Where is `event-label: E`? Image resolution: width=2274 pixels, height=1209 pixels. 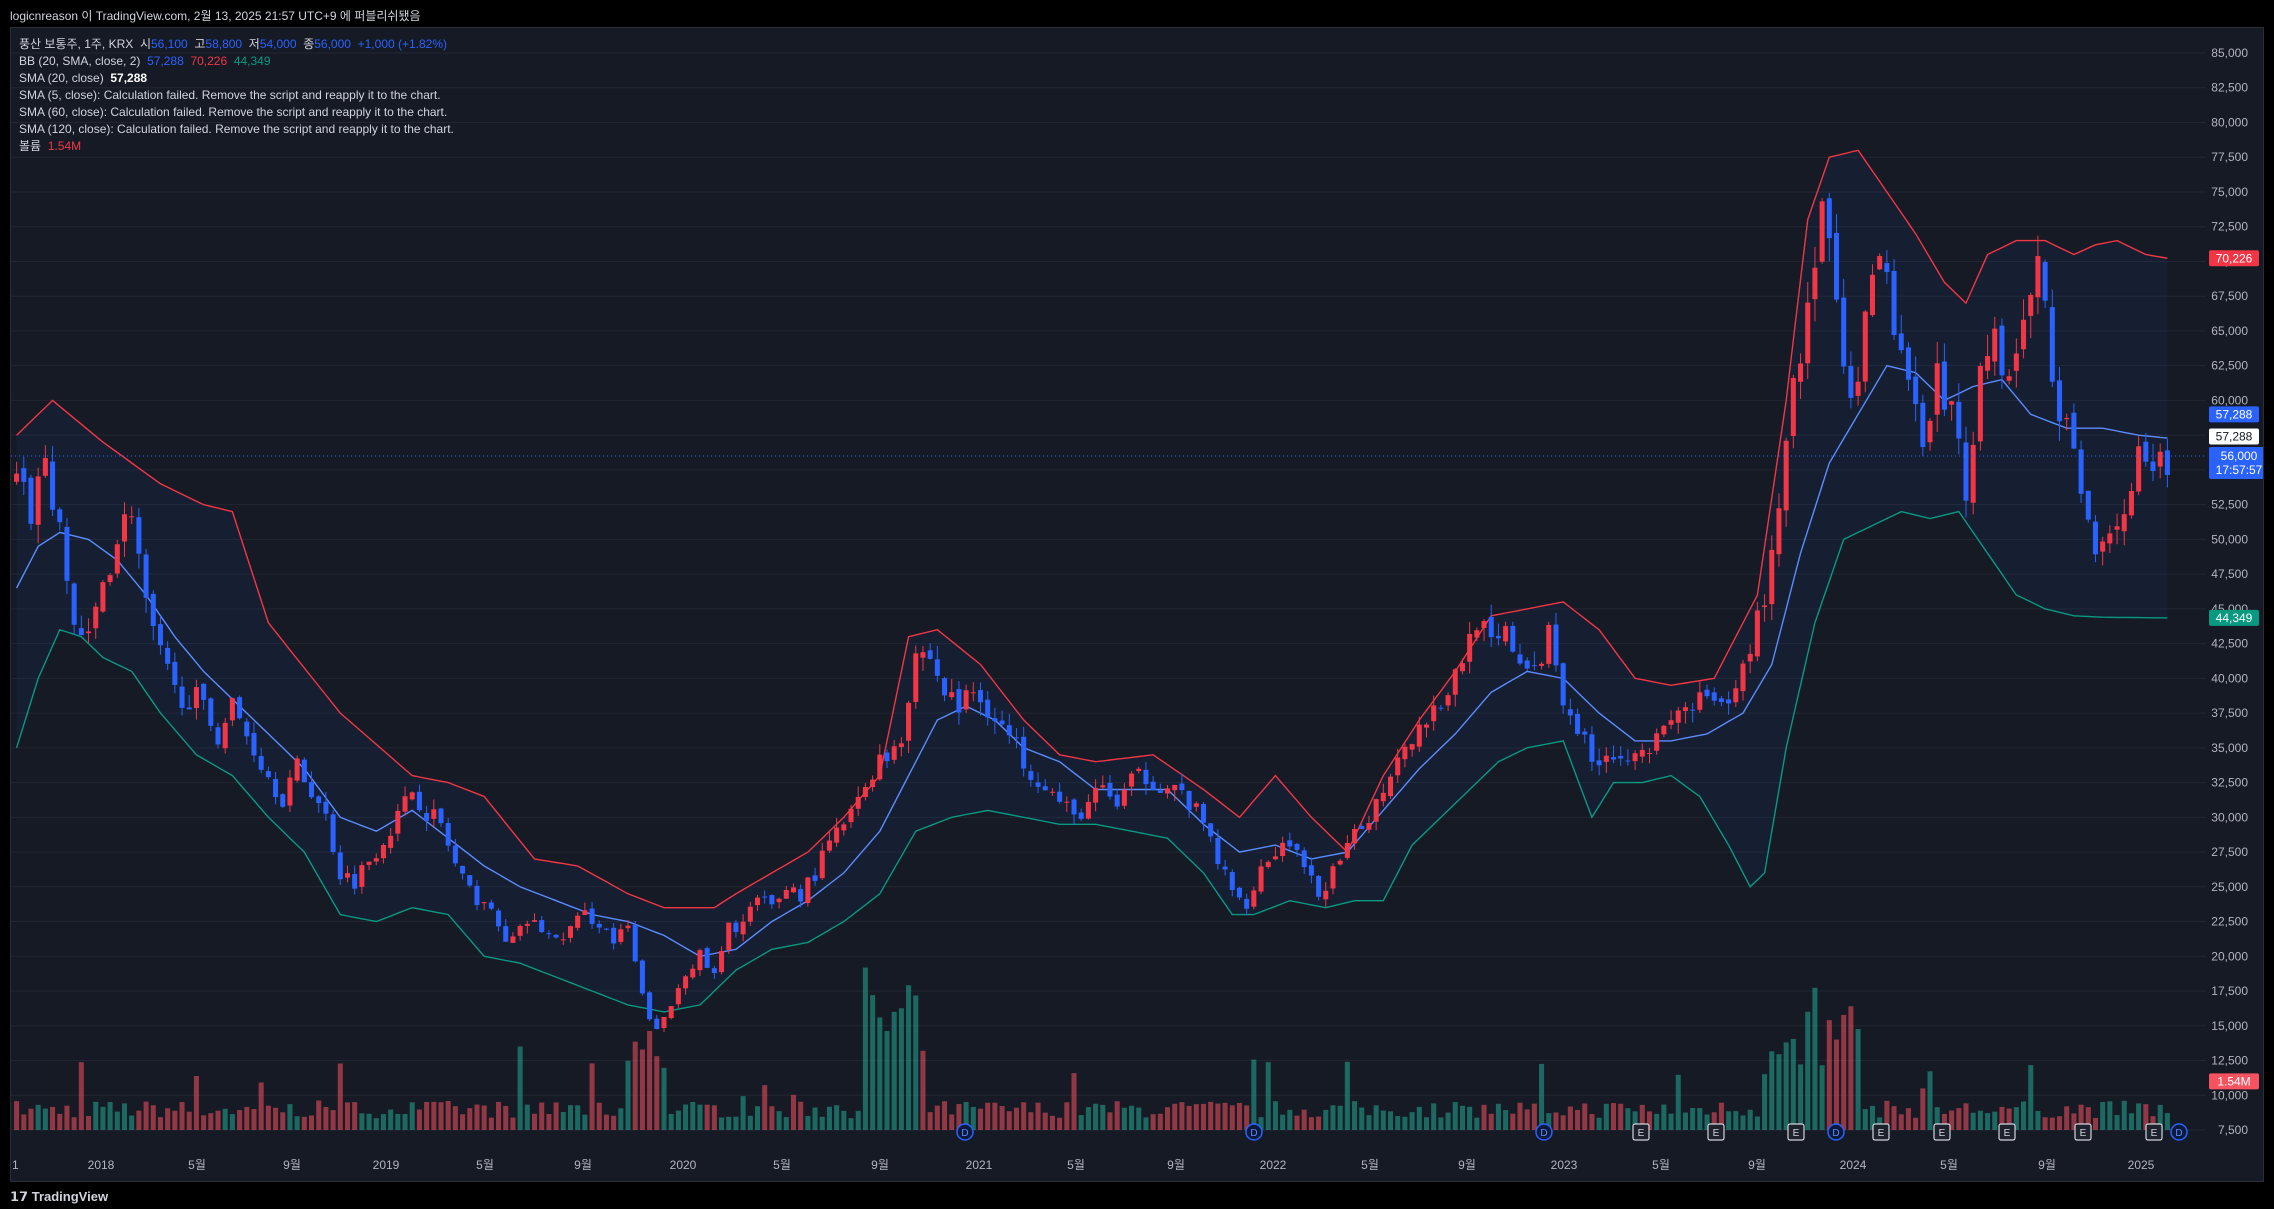
event-label: E is located at coordinates (1942, 1133).